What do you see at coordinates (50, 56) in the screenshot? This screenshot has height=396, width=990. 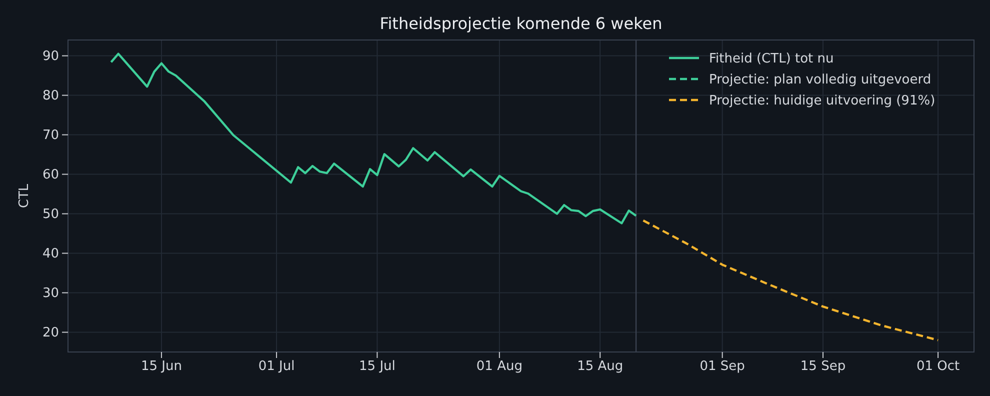 I see `y-tick-label: 90` at bounding box center [50, 56].